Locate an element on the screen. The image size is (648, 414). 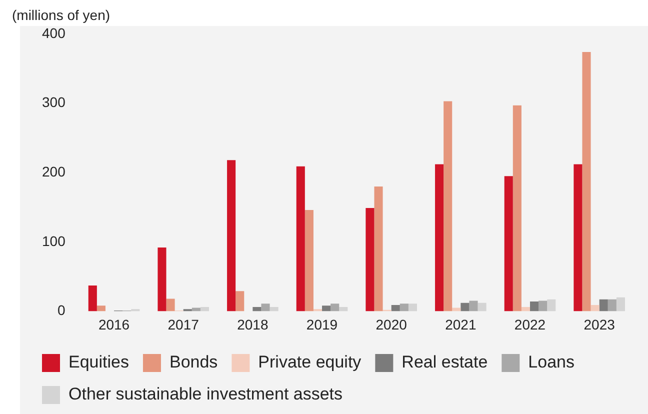
legend-label: Real estate is located at coordinates (445, 362).